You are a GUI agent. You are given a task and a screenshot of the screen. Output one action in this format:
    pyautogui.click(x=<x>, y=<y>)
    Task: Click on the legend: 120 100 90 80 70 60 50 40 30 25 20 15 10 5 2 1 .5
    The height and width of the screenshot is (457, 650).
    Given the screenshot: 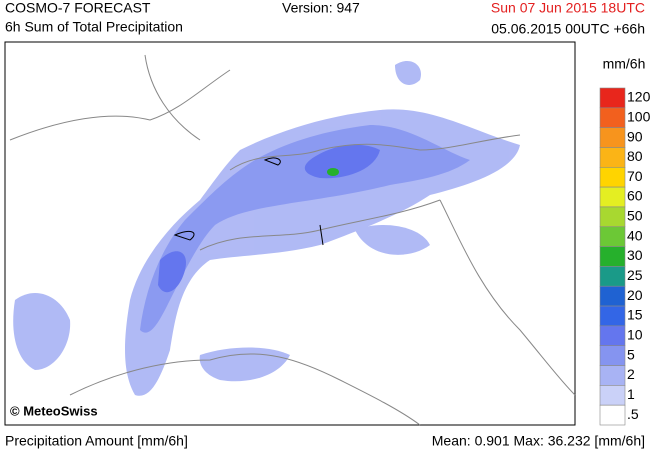 What is the action you would take?
    pyautogui.click(x=624, y=256)
    